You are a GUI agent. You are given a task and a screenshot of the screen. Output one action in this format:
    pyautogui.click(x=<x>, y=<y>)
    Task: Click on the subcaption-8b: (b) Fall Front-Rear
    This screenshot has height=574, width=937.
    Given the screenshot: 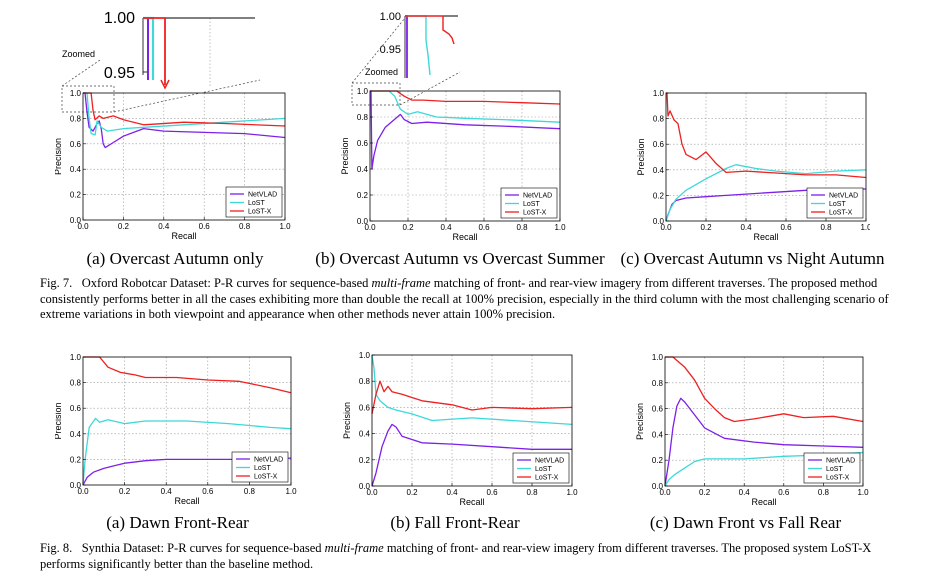 What is the action you would take?
    pyautogui.click(x=455, y=522)
    